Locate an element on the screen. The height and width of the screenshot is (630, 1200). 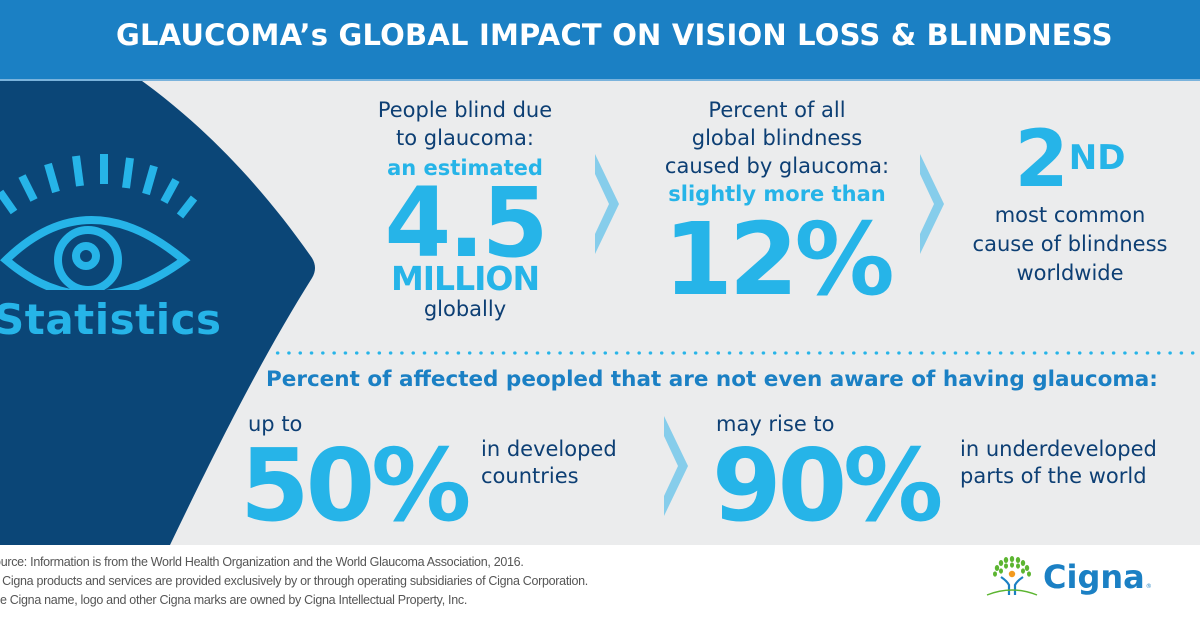
stat-qualifier: slightly more than is located at coordinates (777, 194).